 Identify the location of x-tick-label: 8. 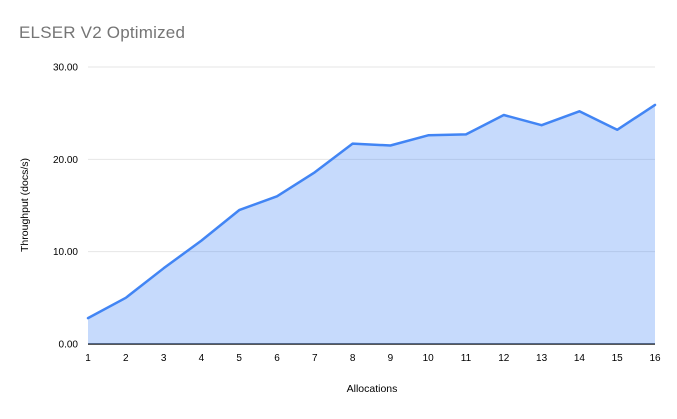
(353, 358).